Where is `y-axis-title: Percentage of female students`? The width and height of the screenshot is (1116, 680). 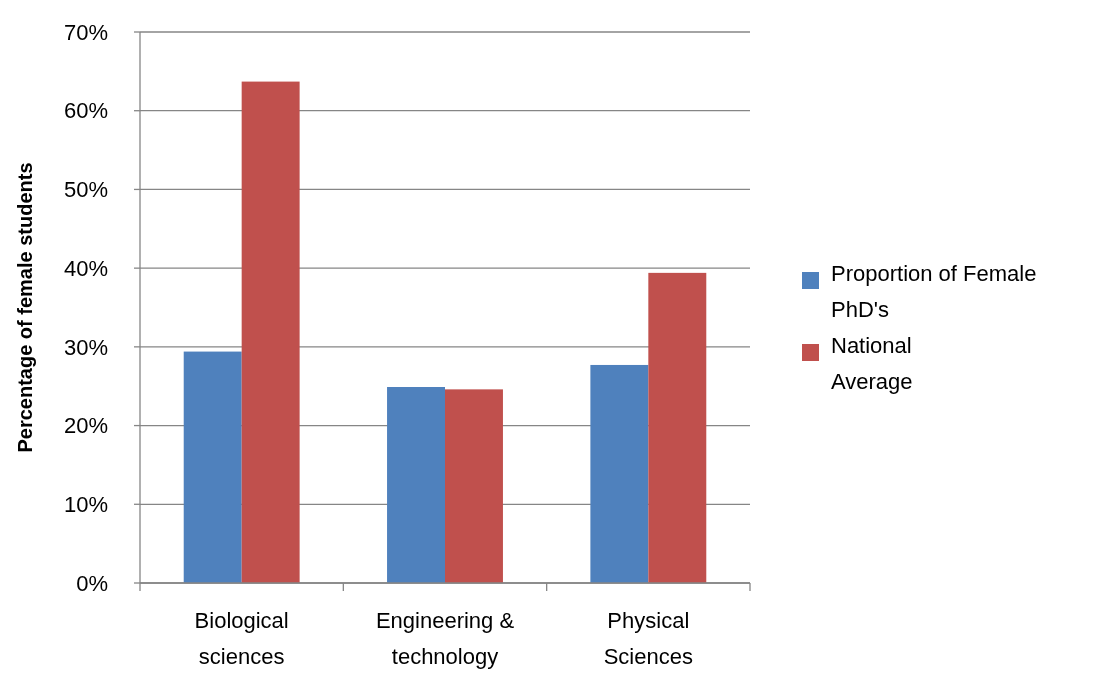 y-axis-title: Percentage of female students is located at coordinates (25, 307).